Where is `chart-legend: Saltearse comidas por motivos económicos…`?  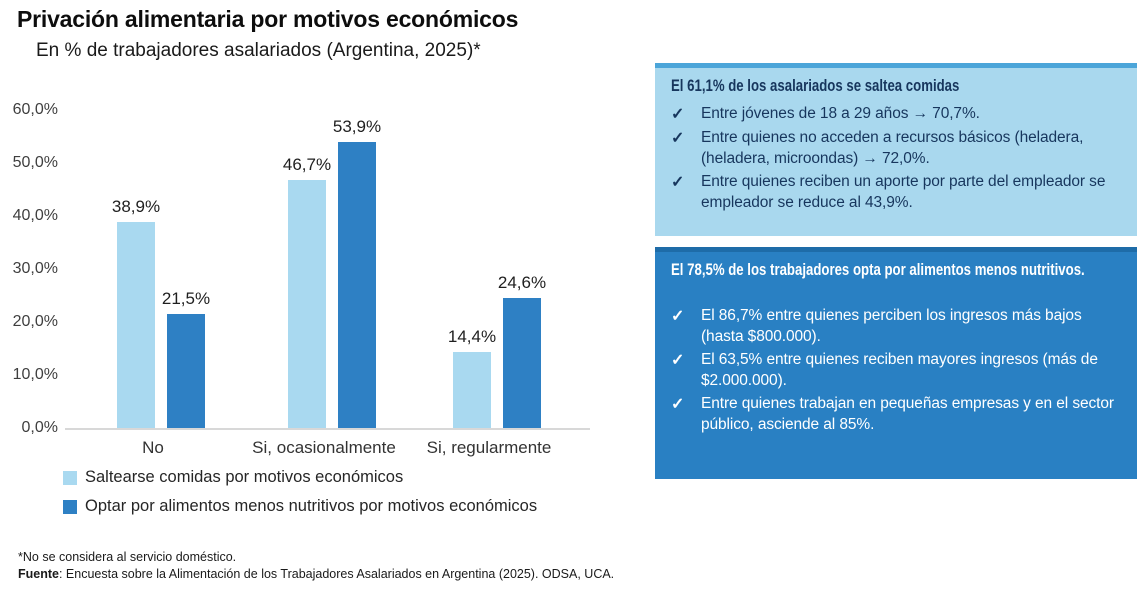
chart-legend: Saltearse comidas por motivos económicos… is located at coordinates (300, 497).